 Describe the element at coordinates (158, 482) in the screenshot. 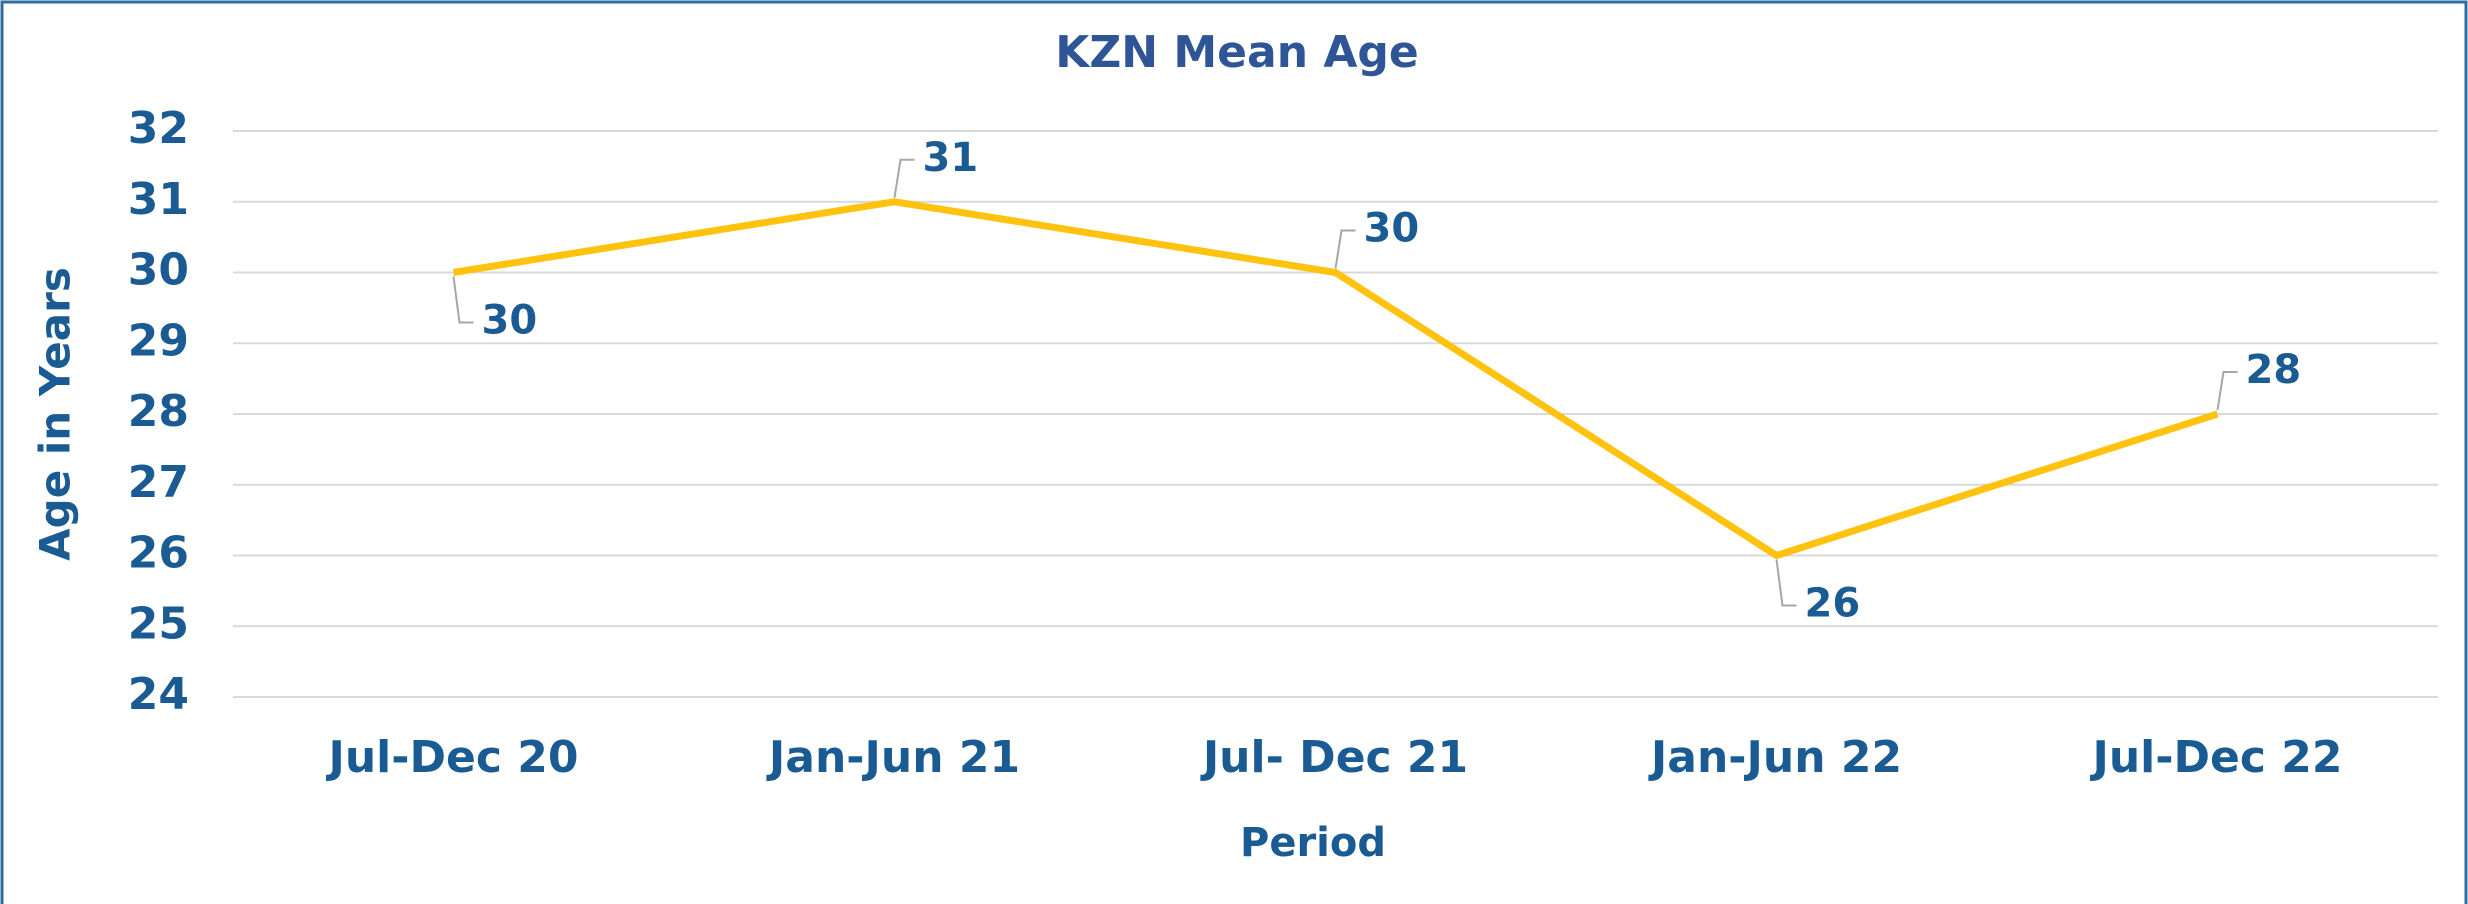

I see `y-tick-label: 27` at that location.